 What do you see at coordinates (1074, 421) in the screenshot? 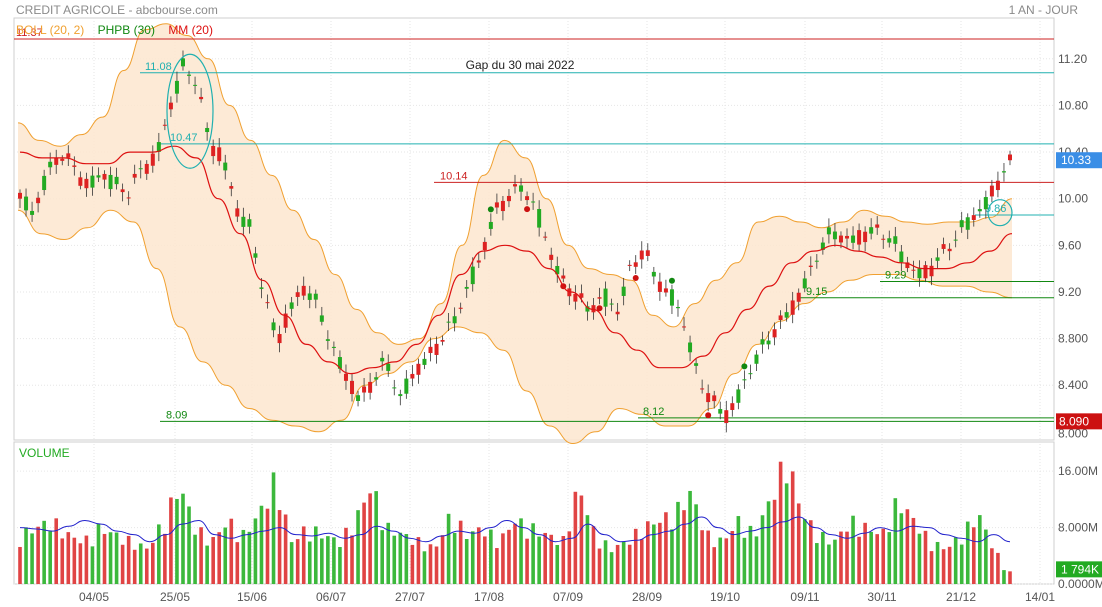
I see `low-marker-label: 8.090` at bounding box center [1074, 421].